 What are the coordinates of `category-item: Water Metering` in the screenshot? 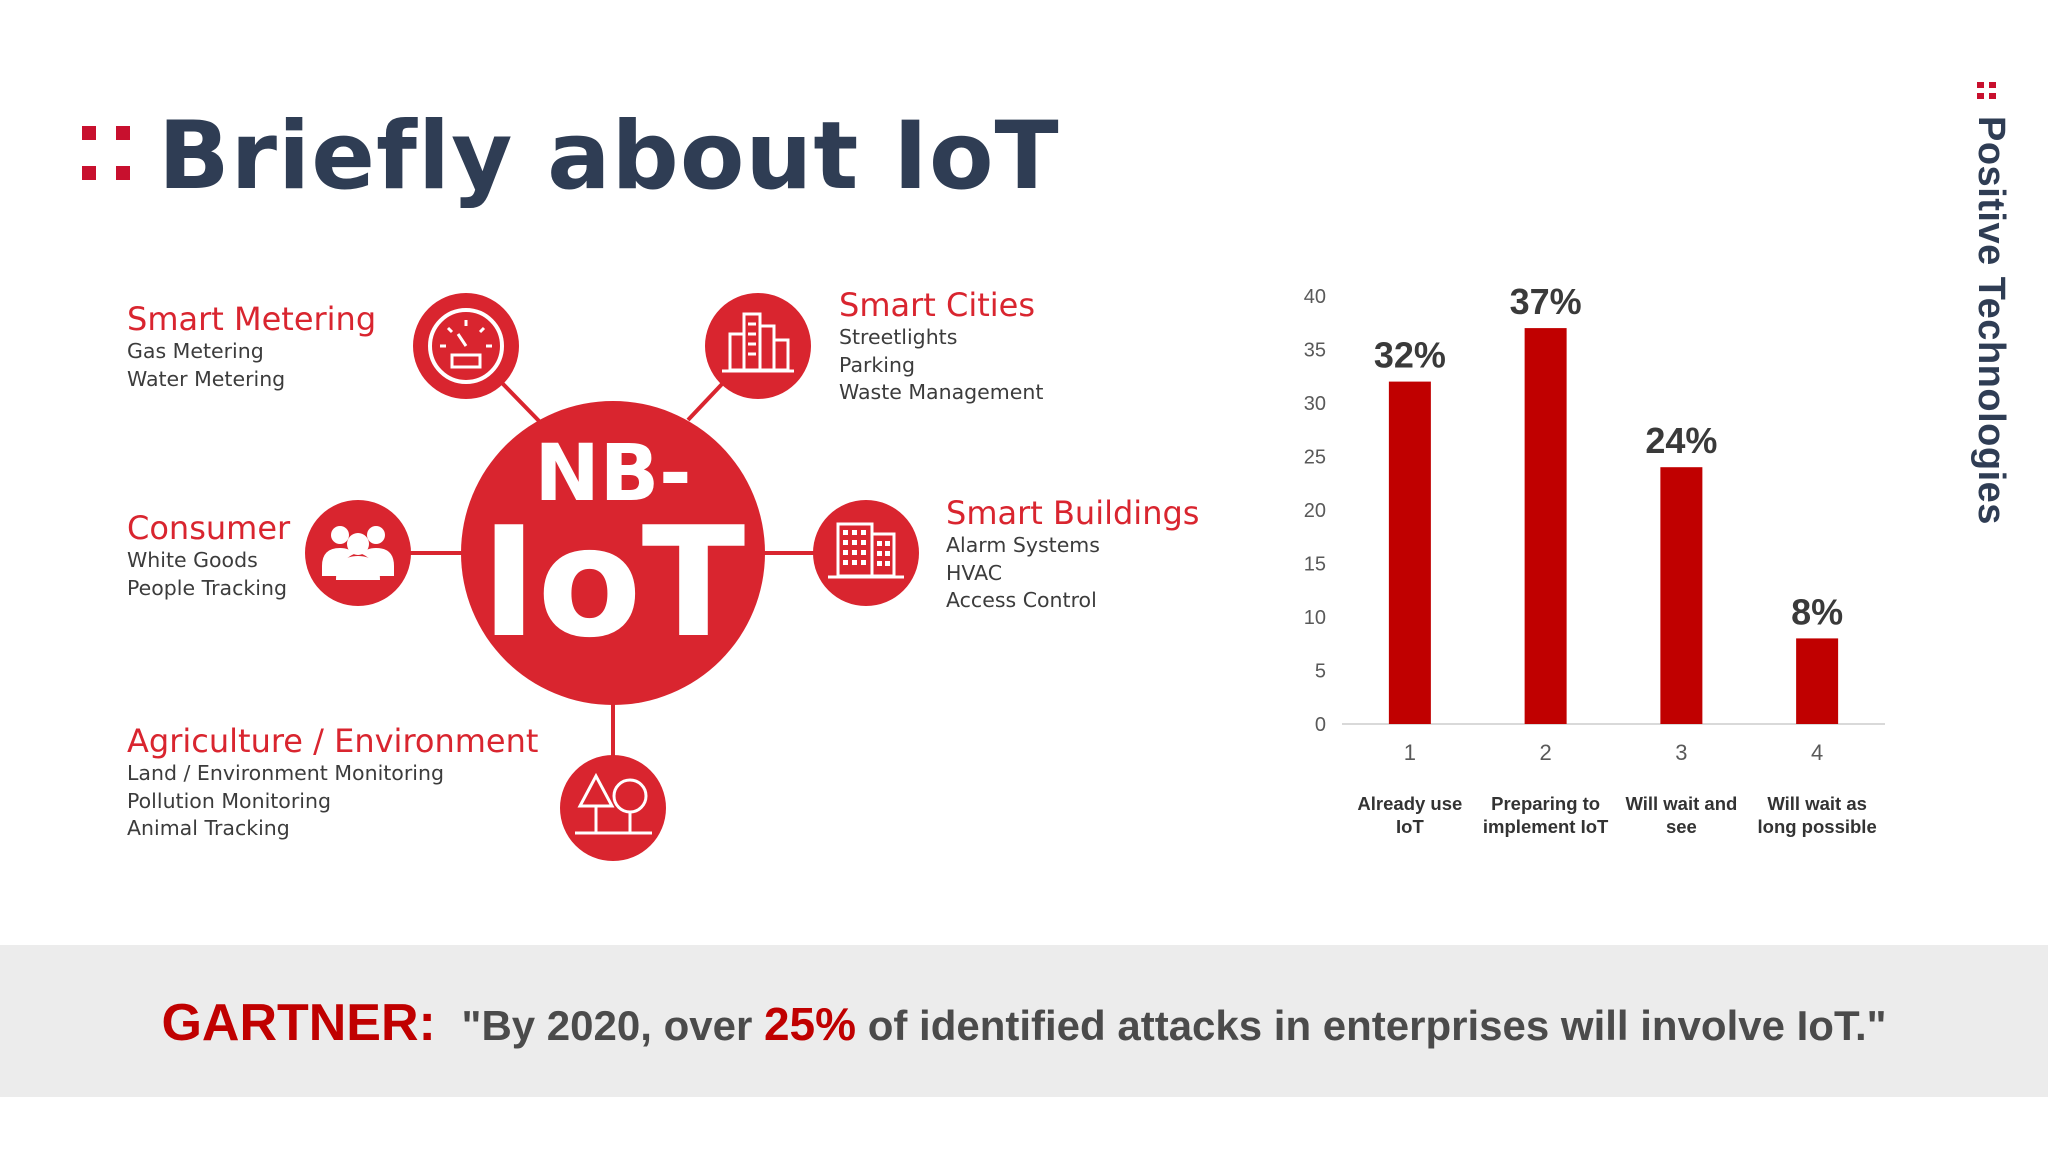 It's located at (206, 378).